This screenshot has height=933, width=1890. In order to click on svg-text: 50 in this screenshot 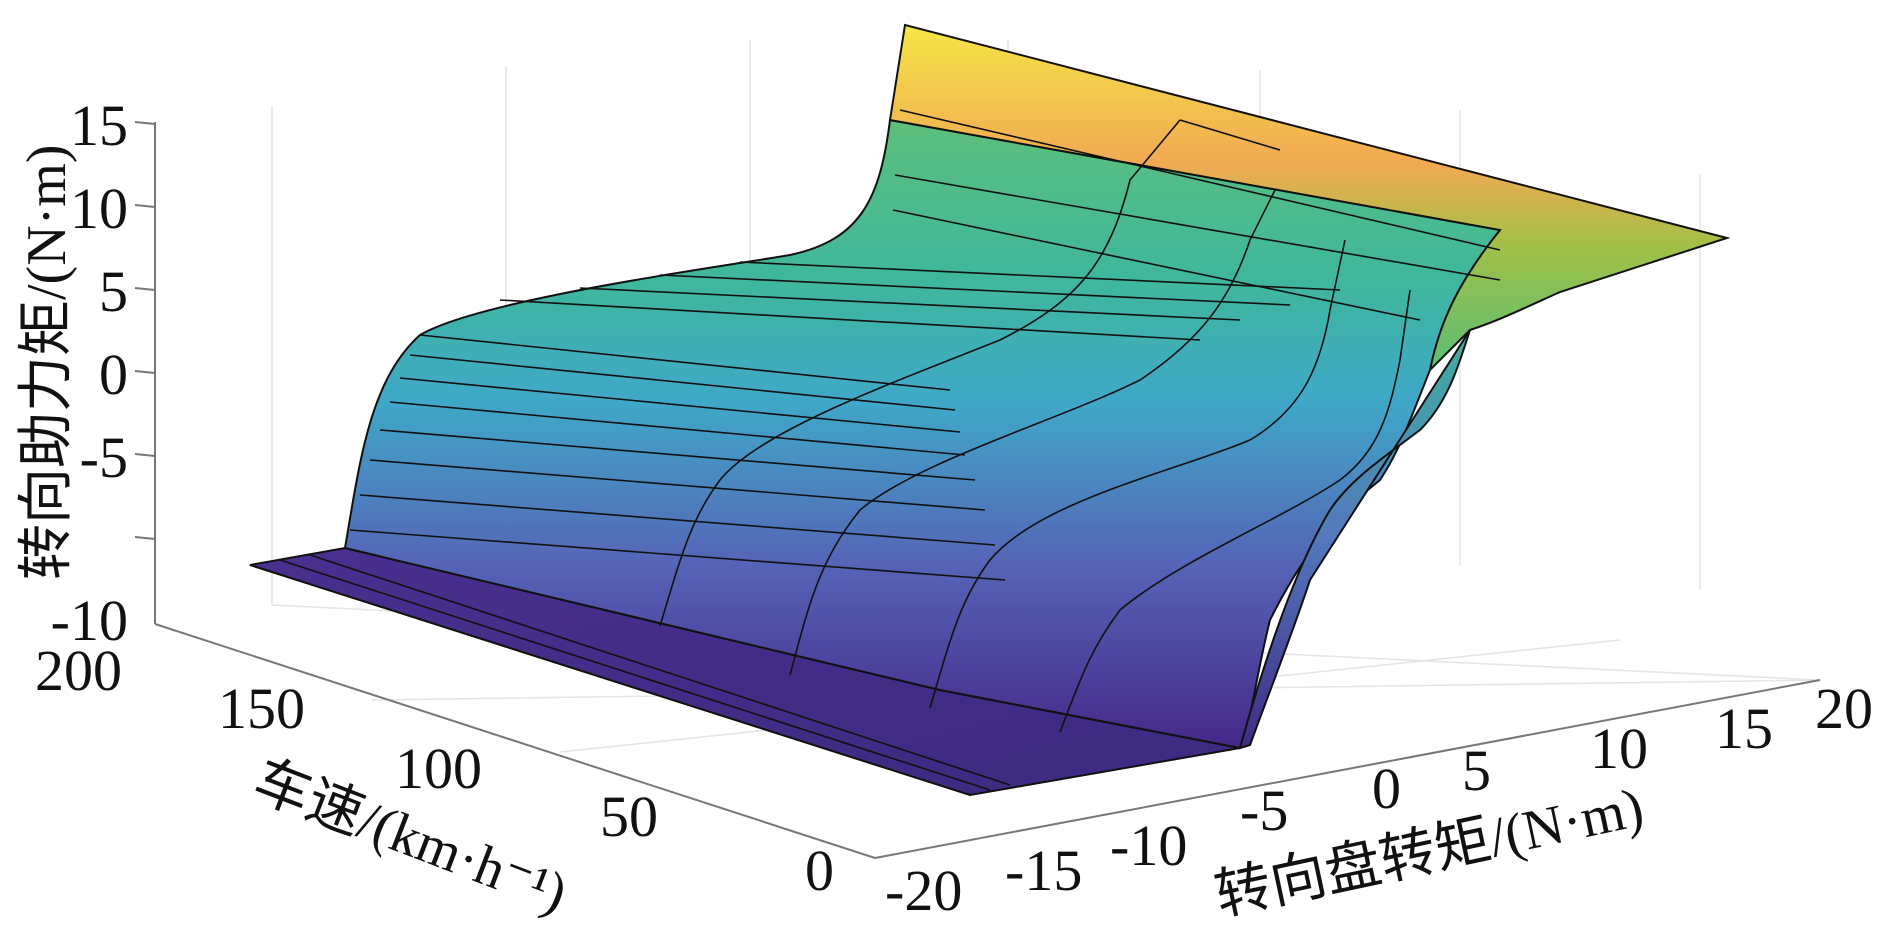, I will do `click(629, 816)`.